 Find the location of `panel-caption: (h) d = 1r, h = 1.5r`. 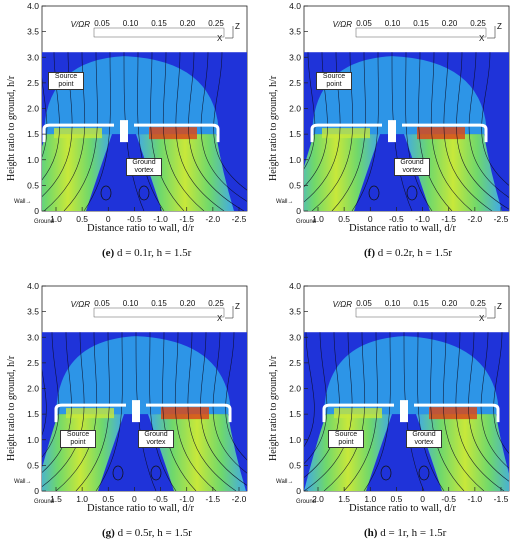

panel-caption: (h) d = 1r, h = 1.5r is located at coordinates (405, 533).